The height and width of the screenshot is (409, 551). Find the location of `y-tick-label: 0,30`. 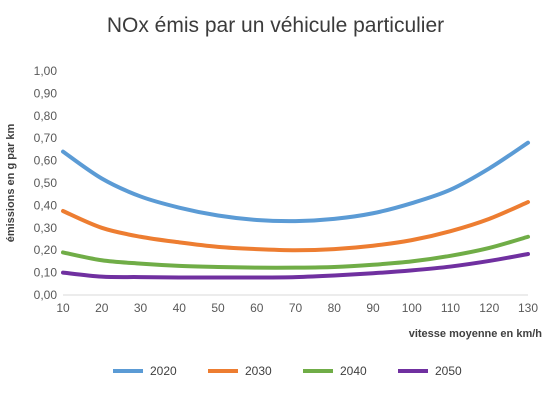

y-tick-label: 0,30 is located at coordinates (46, 228).